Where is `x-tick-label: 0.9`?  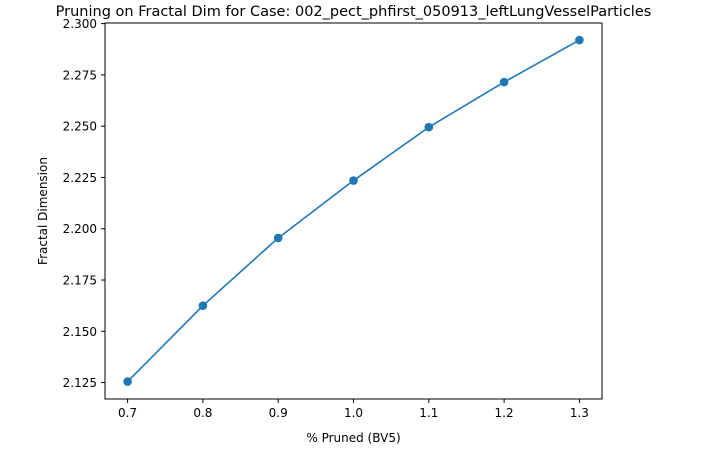 x-tick-label: 0.9 is located at coordinates (278, 413).